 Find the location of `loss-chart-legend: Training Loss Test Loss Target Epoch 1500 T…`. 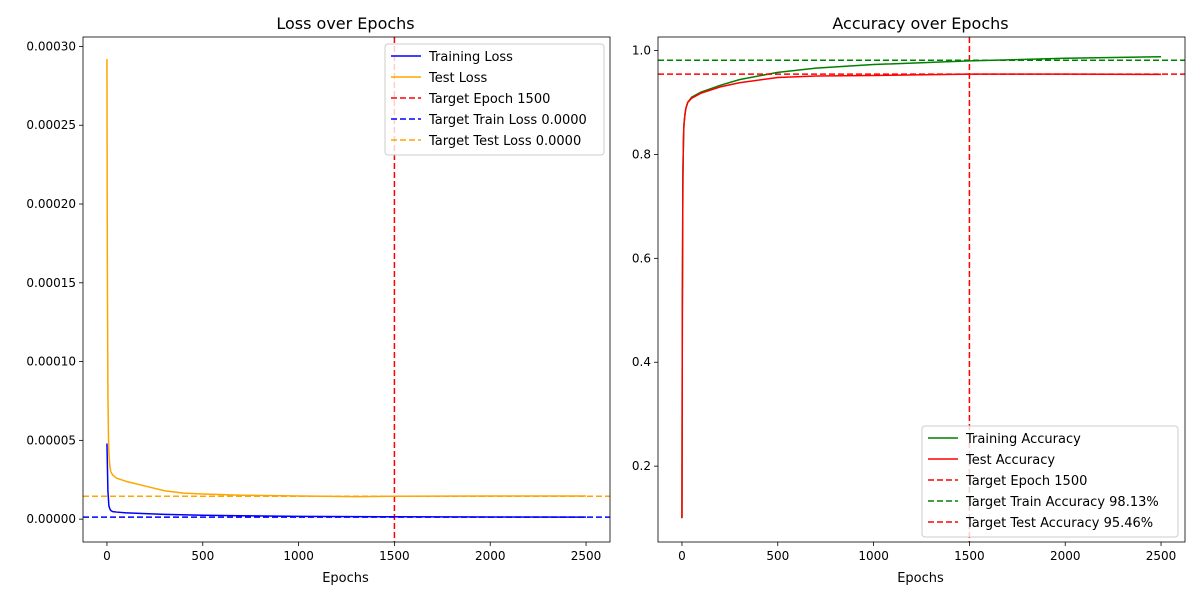

loss-chart-legend: Training Loss Test Loss Target Epoch 1500 T… is located at coordinates (494, 99).